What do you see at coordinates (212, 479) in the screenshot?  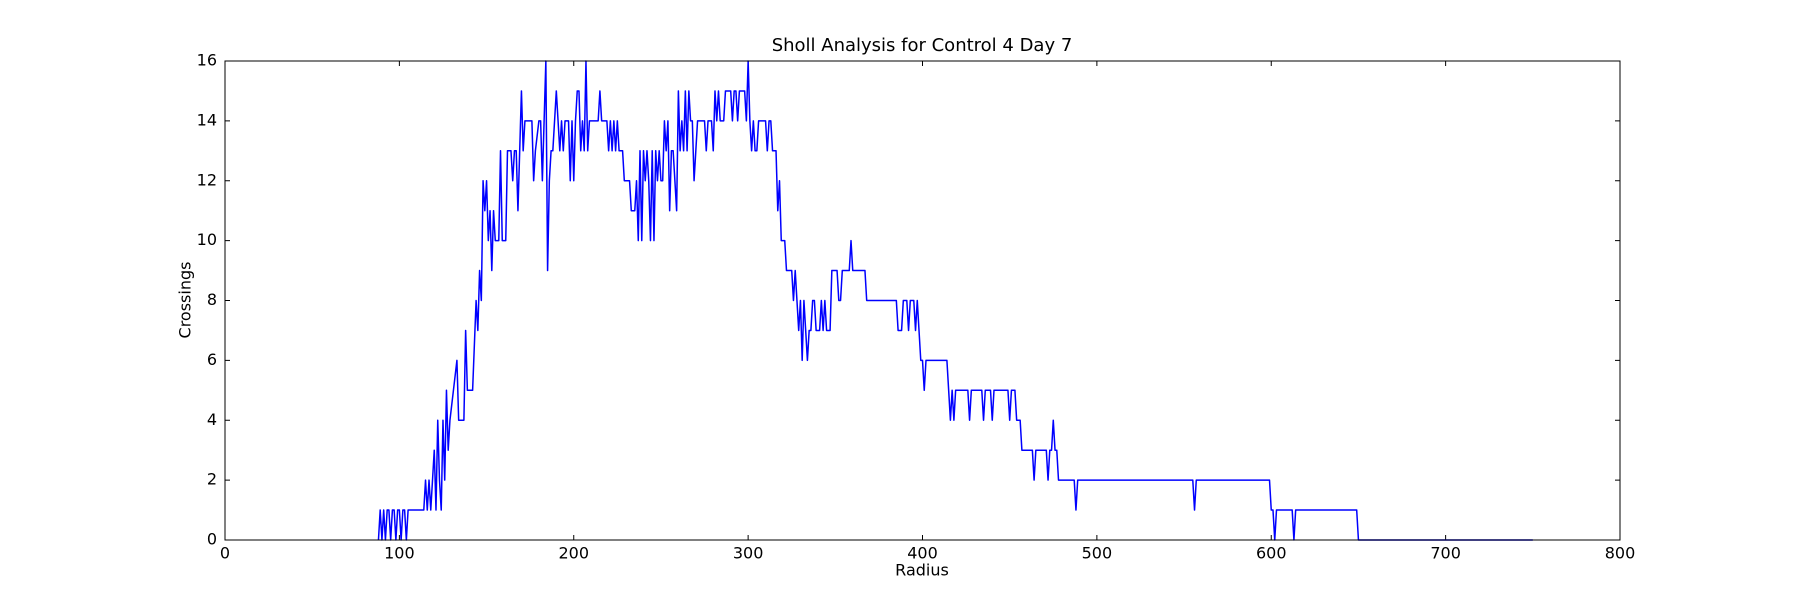 I see `y-tick-label: 2` at bounding box center [212, 479].